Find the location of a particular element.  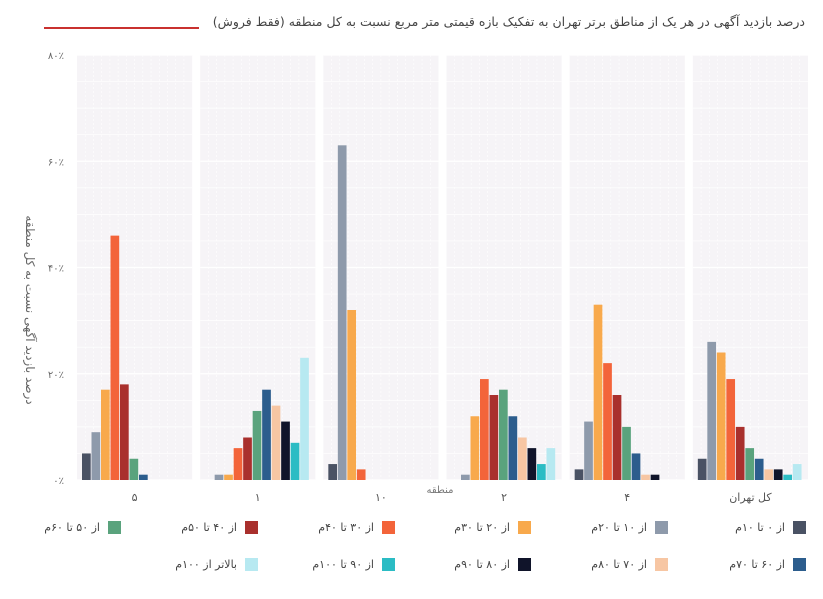

y-tick-label: ۴۰٪ is located at coordinates (56, 269).